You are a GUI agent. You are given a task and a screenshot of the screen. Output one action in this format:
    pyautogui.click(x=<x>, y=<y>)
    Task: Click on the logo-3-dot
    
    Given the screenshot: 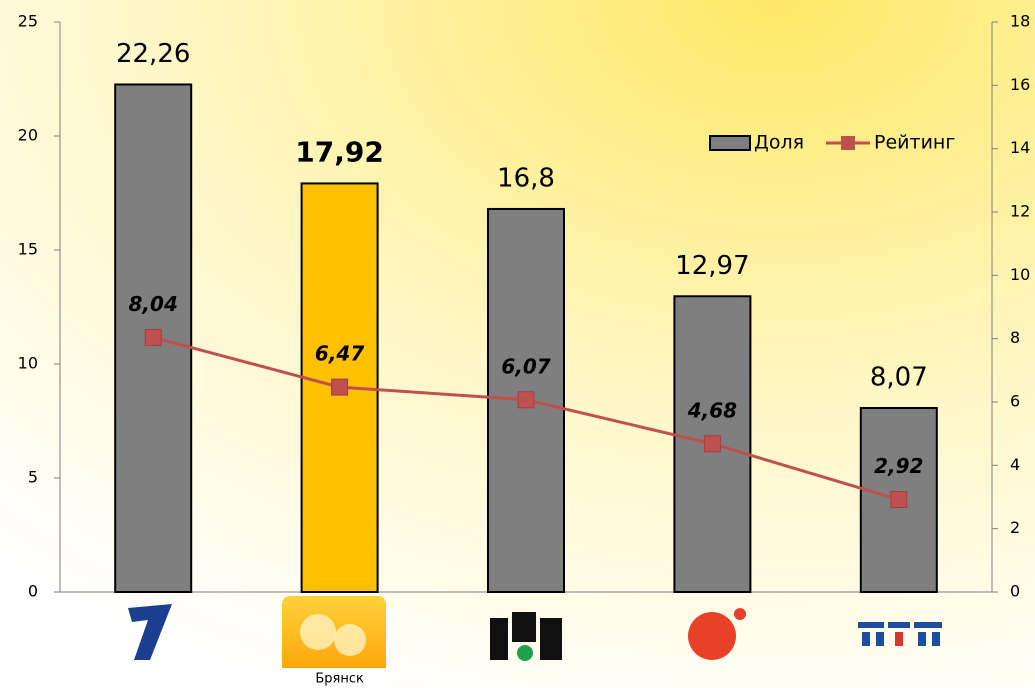 What is the action you would take?
    pyautogui.click(x=525, y=653)
    